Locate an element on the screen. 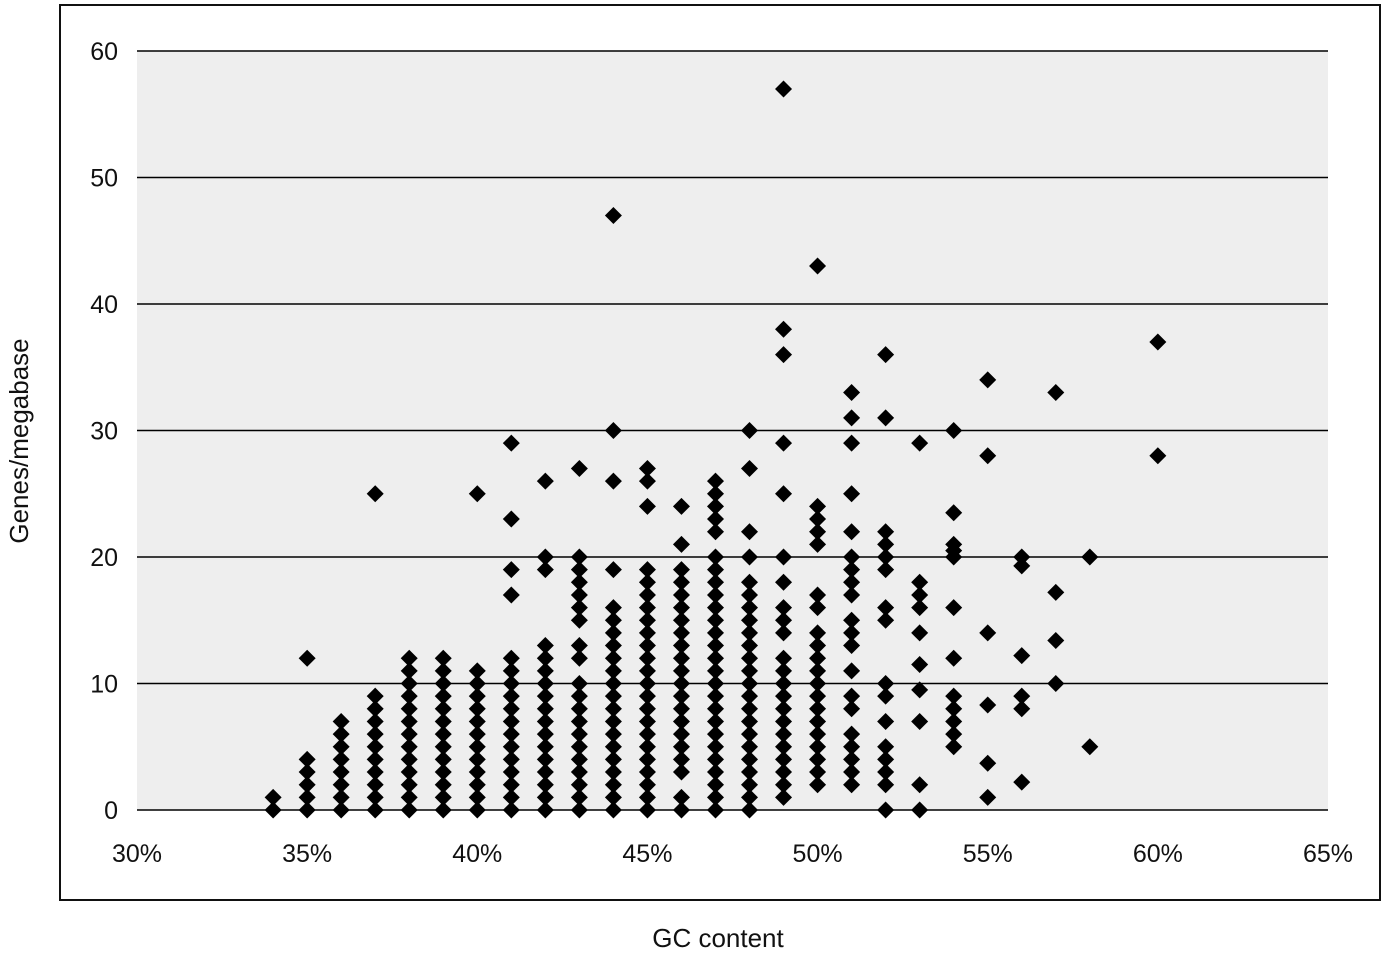 The image size is (1386, 953). y-axis-tick-labels: 0 10 20 30 40 50 60 is located at coordinates (104, 431).